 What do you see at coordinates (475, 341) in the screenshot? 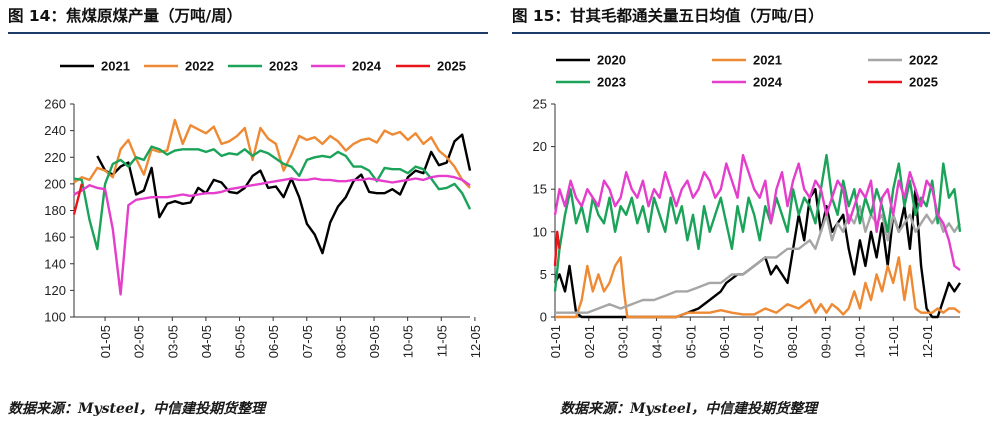
I see `left-x-tick-label: 12-05` at bounding box center [475, 341].